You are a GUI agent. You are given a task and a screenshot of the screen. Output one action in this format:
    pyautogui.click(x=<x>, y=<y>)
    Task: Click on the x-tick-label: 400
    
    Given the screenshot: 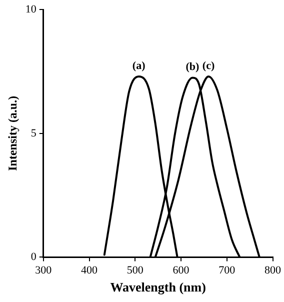 What is the action you would take?
    pyautogui.click(x=89, y=270)
    